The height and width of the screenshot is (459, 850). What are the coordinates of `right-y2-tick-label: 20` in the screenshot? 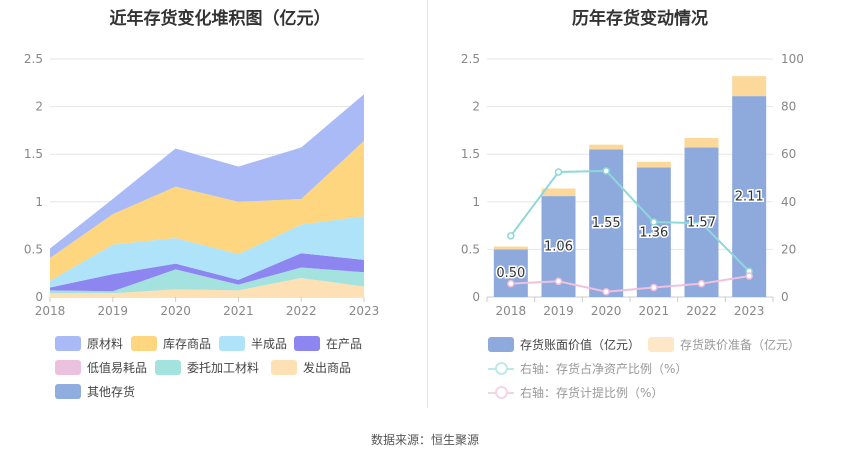 It's located at (788, 249).